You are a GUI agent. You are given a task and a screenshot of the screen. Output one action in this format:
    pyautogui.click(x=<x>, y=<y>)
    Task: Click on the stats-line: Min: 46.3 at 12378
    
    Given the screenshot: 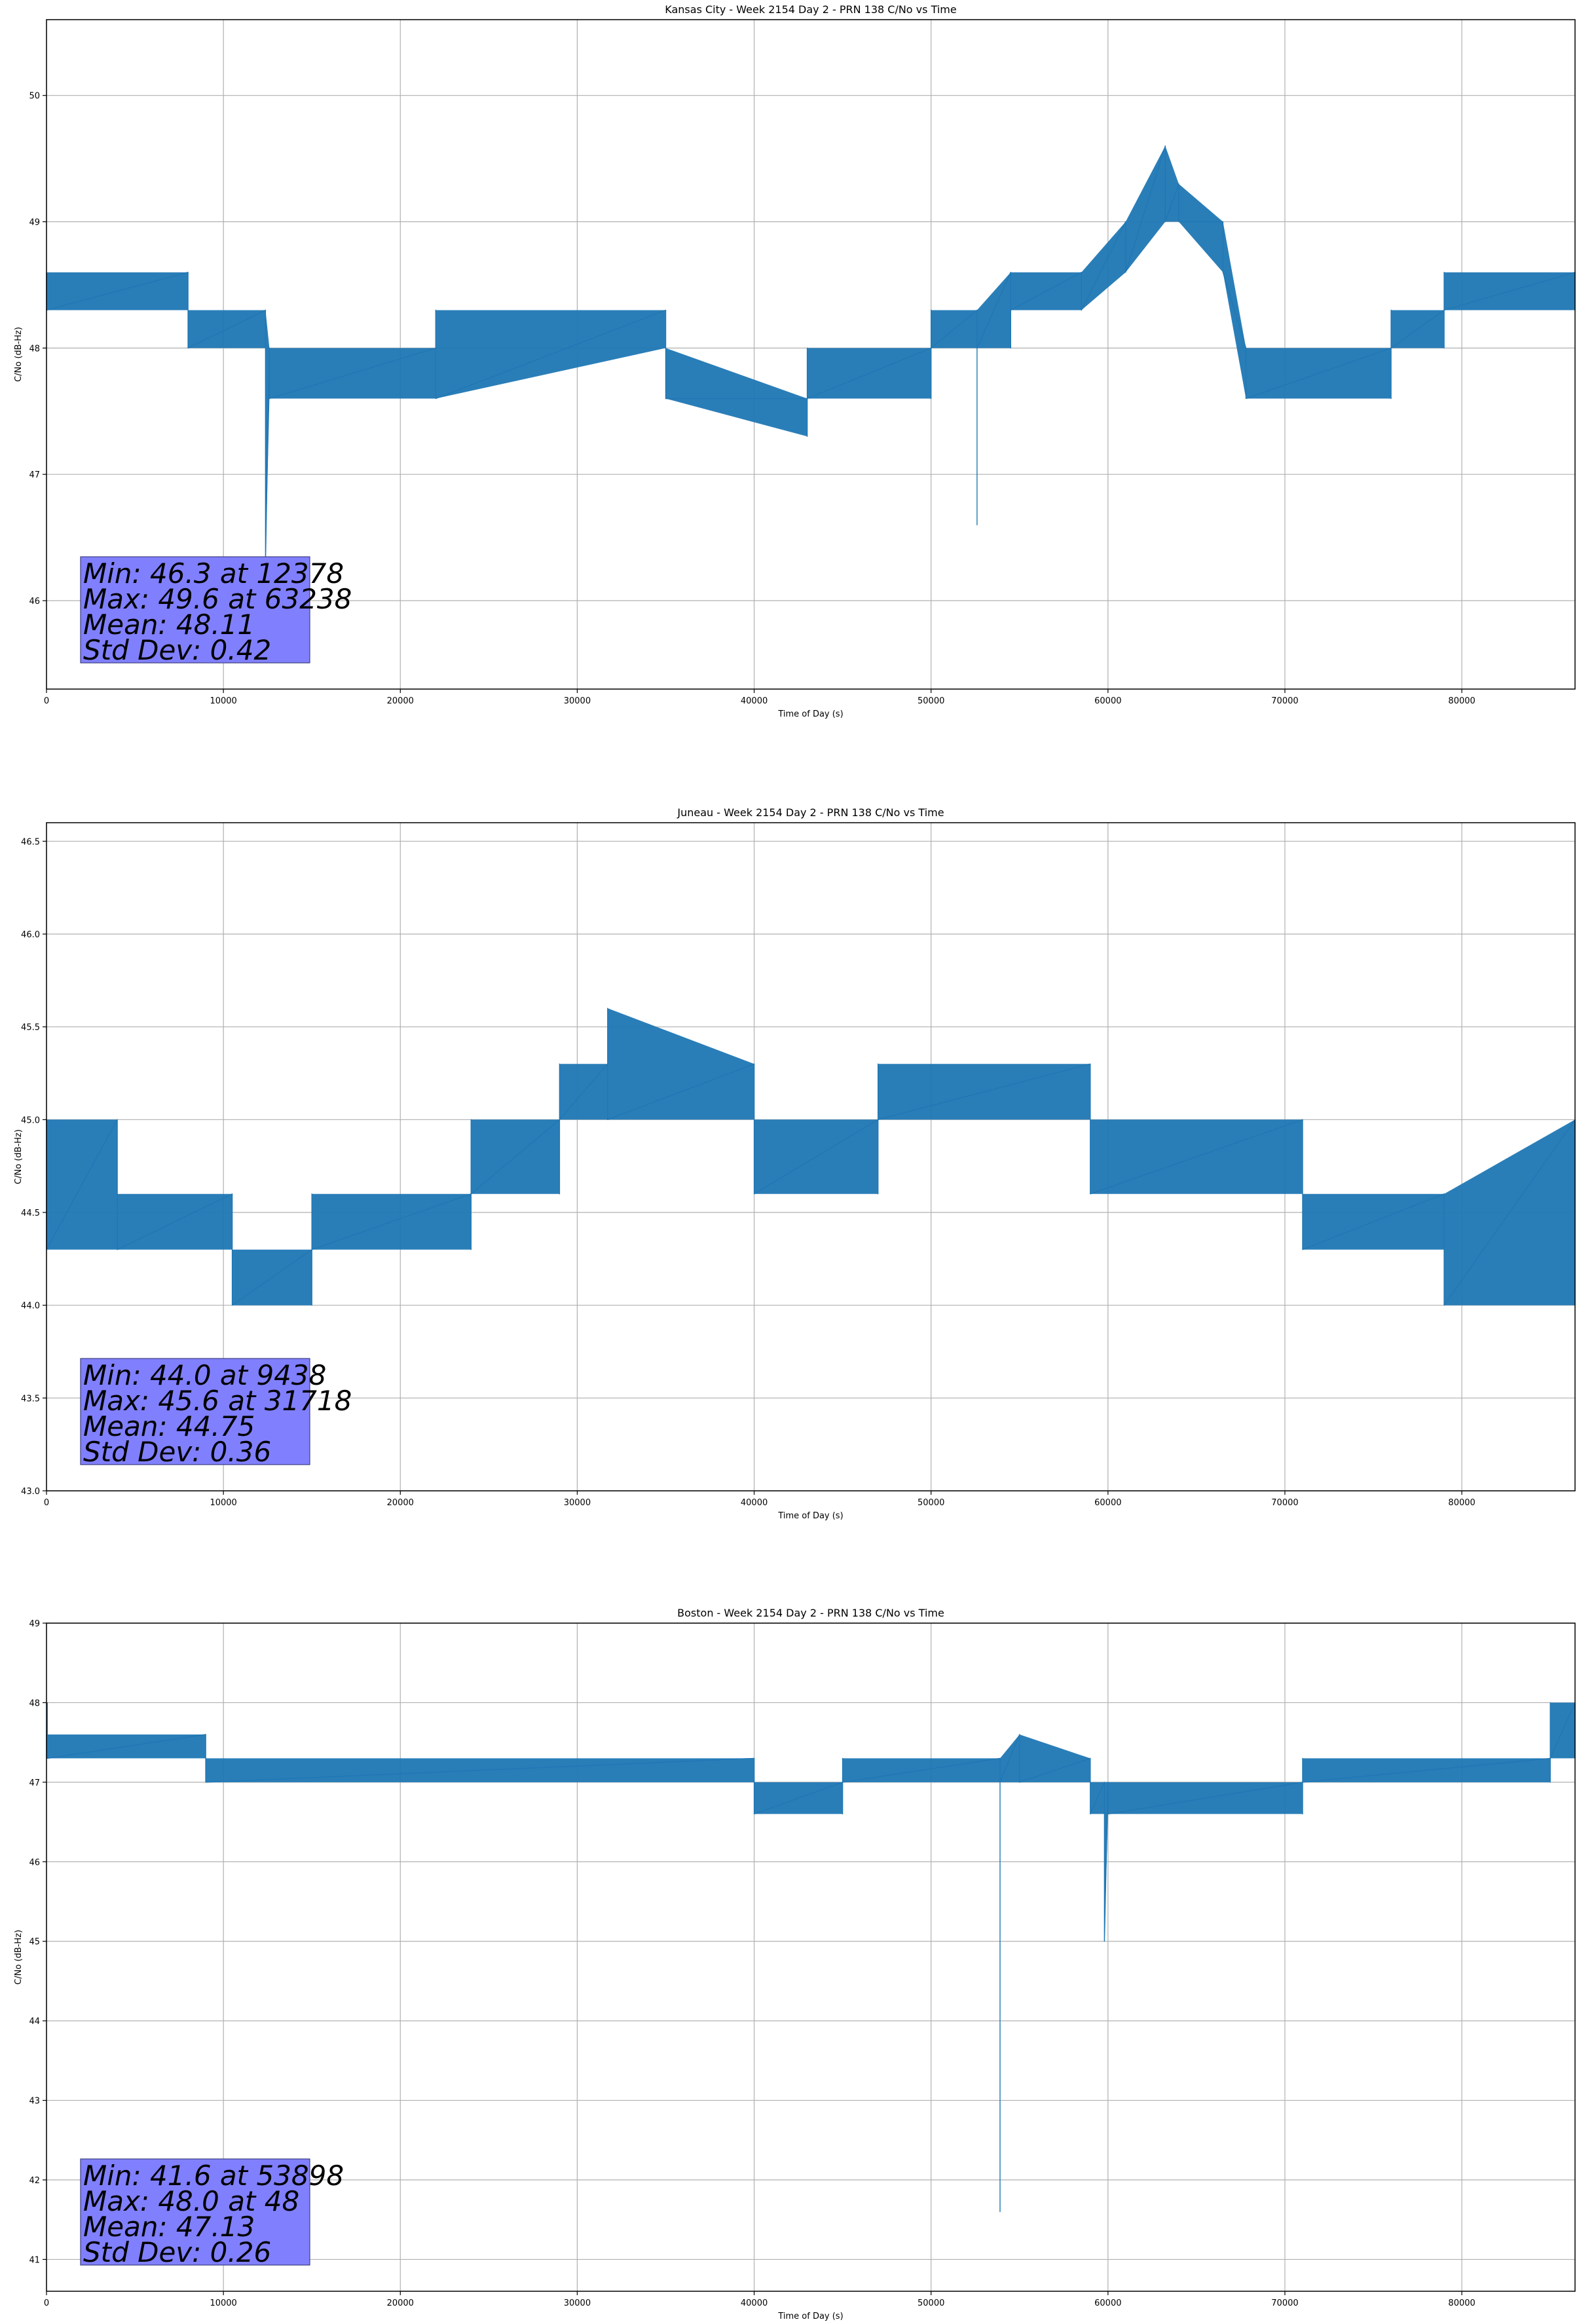 What is the action you would take?
    pyautogui.click(x=213, y=573)
    